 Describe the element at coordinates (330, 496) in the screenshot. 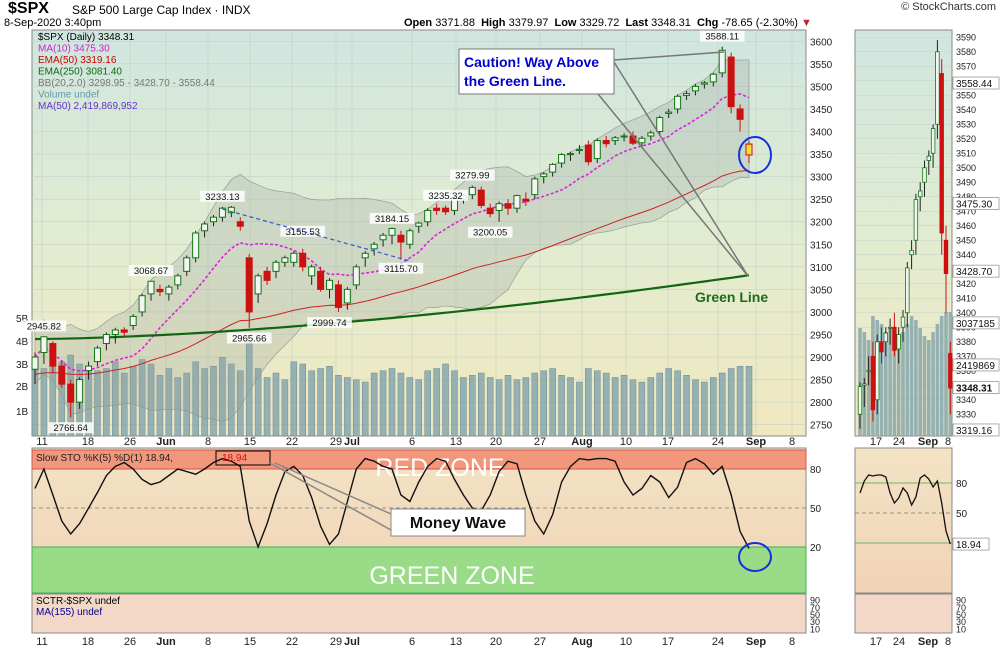

I see `money-wave-pointer` at that location.